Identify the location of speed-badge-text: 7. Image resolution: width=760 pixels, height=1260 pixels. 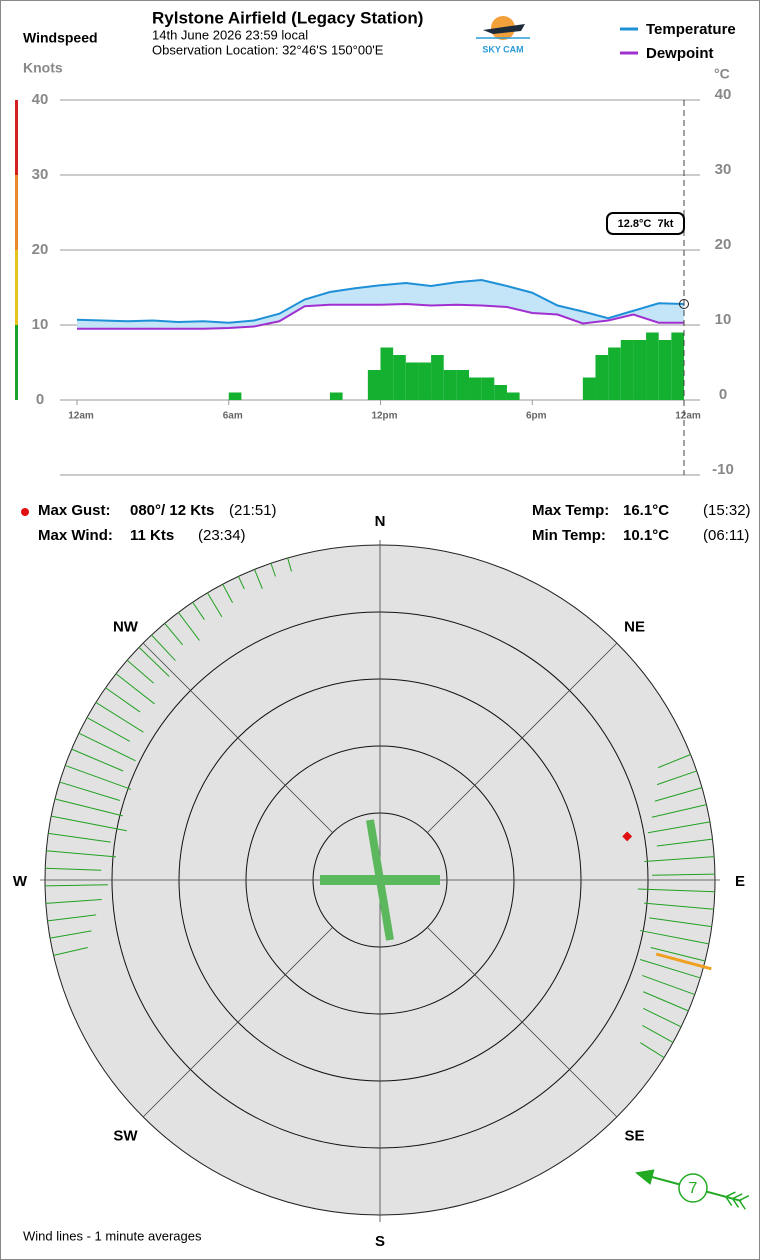
(693, 1188).